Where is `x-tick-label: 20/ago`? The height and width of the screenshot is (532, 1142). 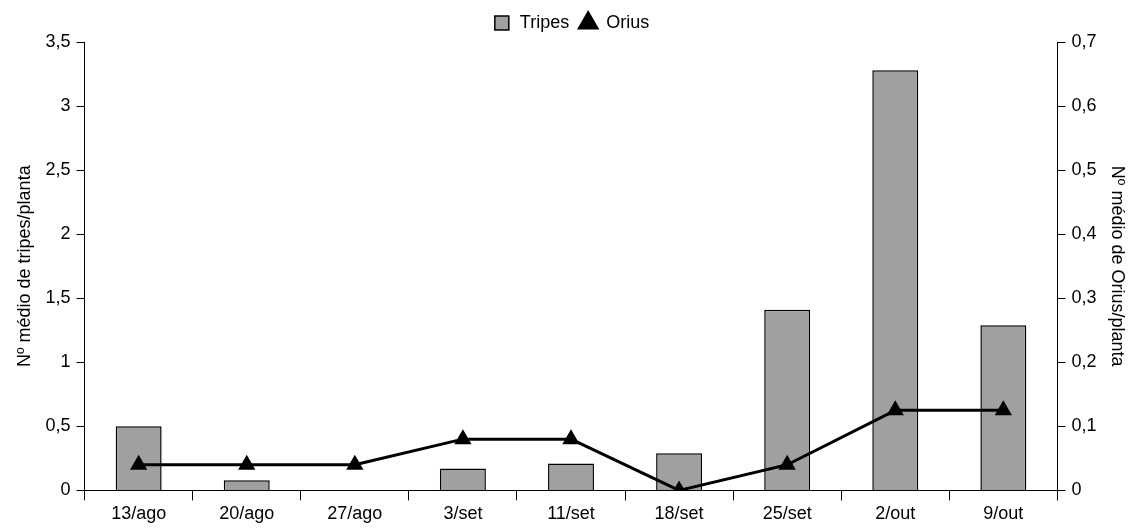 x-tick-label: 20/ago is located at coordinates (247, 513).